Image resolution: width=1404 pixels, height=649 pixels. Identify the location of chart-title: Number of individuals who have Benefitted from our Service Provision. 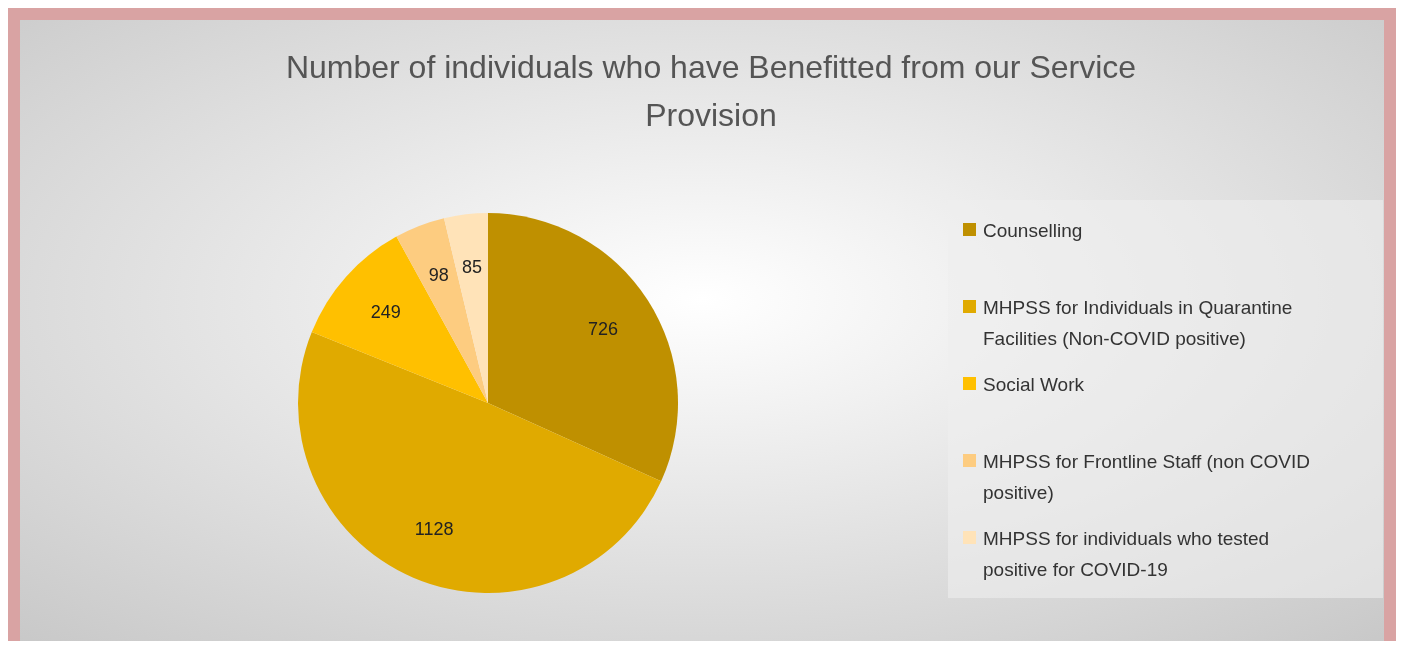
(711, 91).